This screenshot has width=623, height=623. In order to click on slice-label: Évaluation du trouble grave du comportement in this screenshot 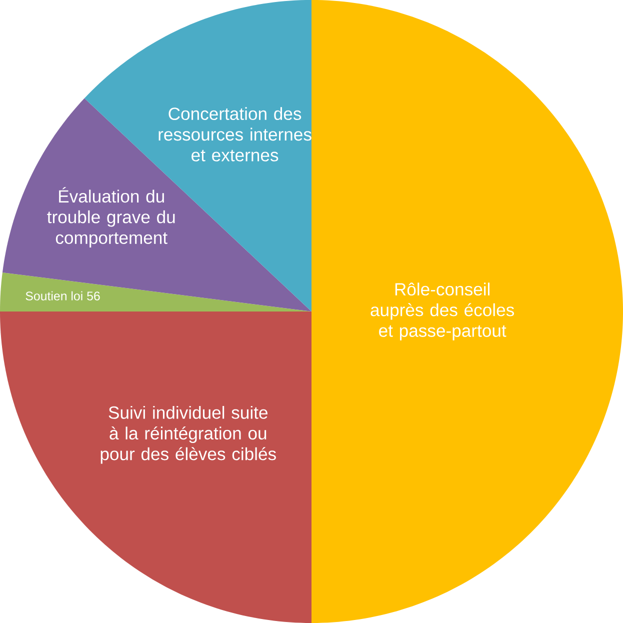, I will do `click(111, 217)`.